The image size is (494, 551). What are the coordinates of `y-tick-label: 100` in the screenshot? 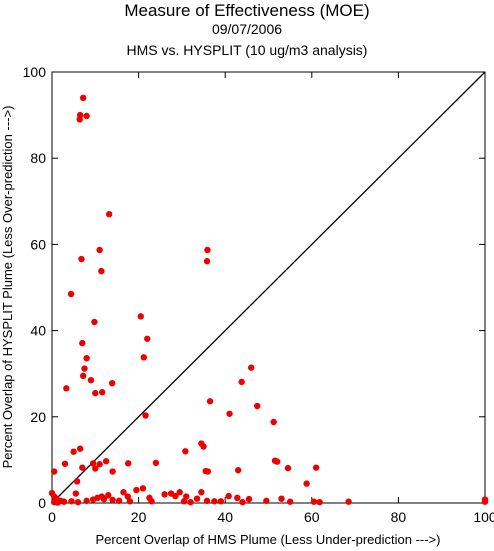 It's located at (35, 72).